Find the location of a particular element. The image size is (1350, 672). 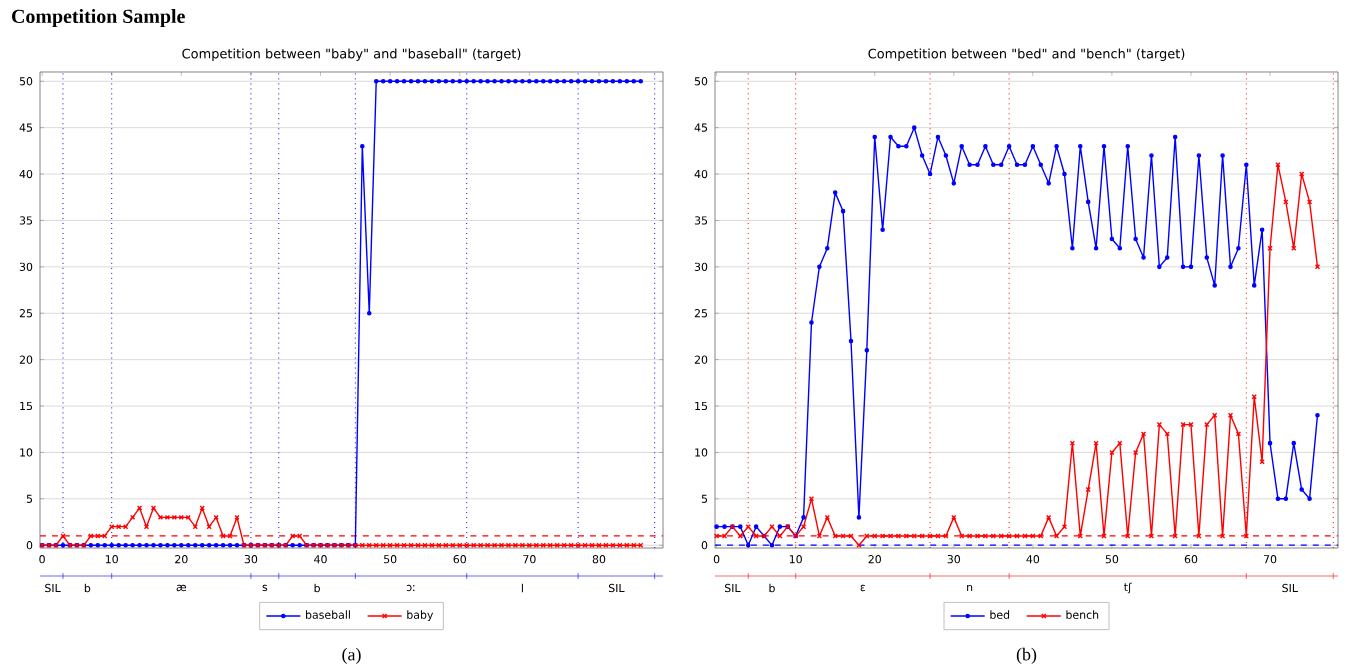

text: (b) is located at coordinates (1026, 656).